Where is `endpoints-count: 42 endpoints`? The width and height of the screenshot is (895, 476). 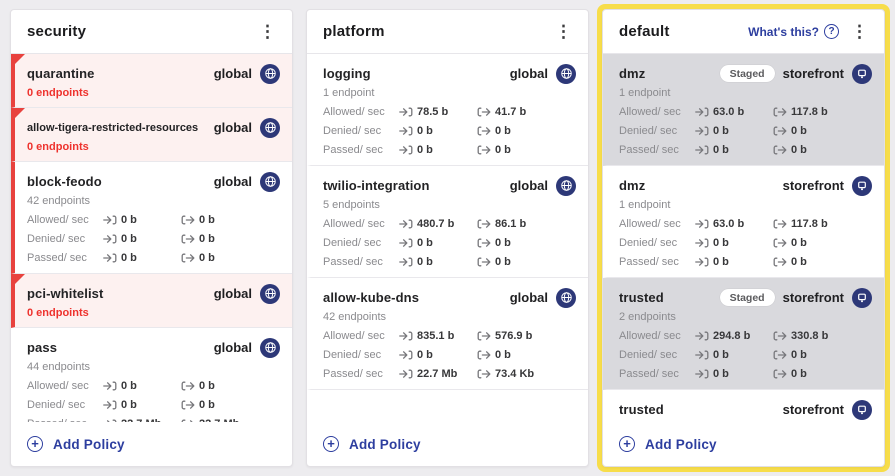
endpoints-count: 42 endpoints is located at coordinates (354, 317).